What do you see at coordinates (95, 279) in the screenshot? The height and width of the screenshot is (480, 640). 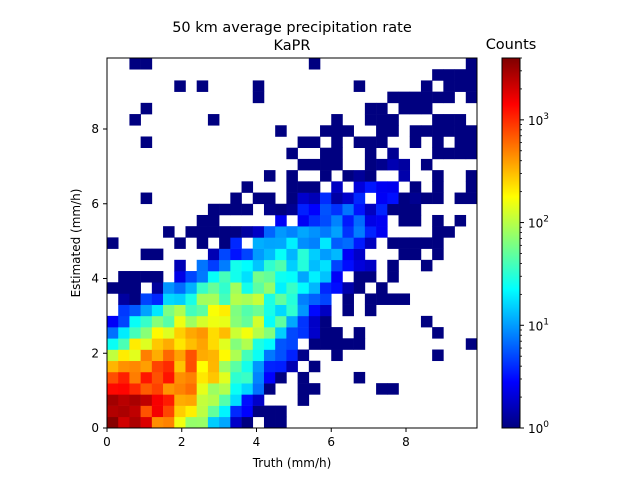 I see `y-tick-label: 4` at bounding box center [95, 279].